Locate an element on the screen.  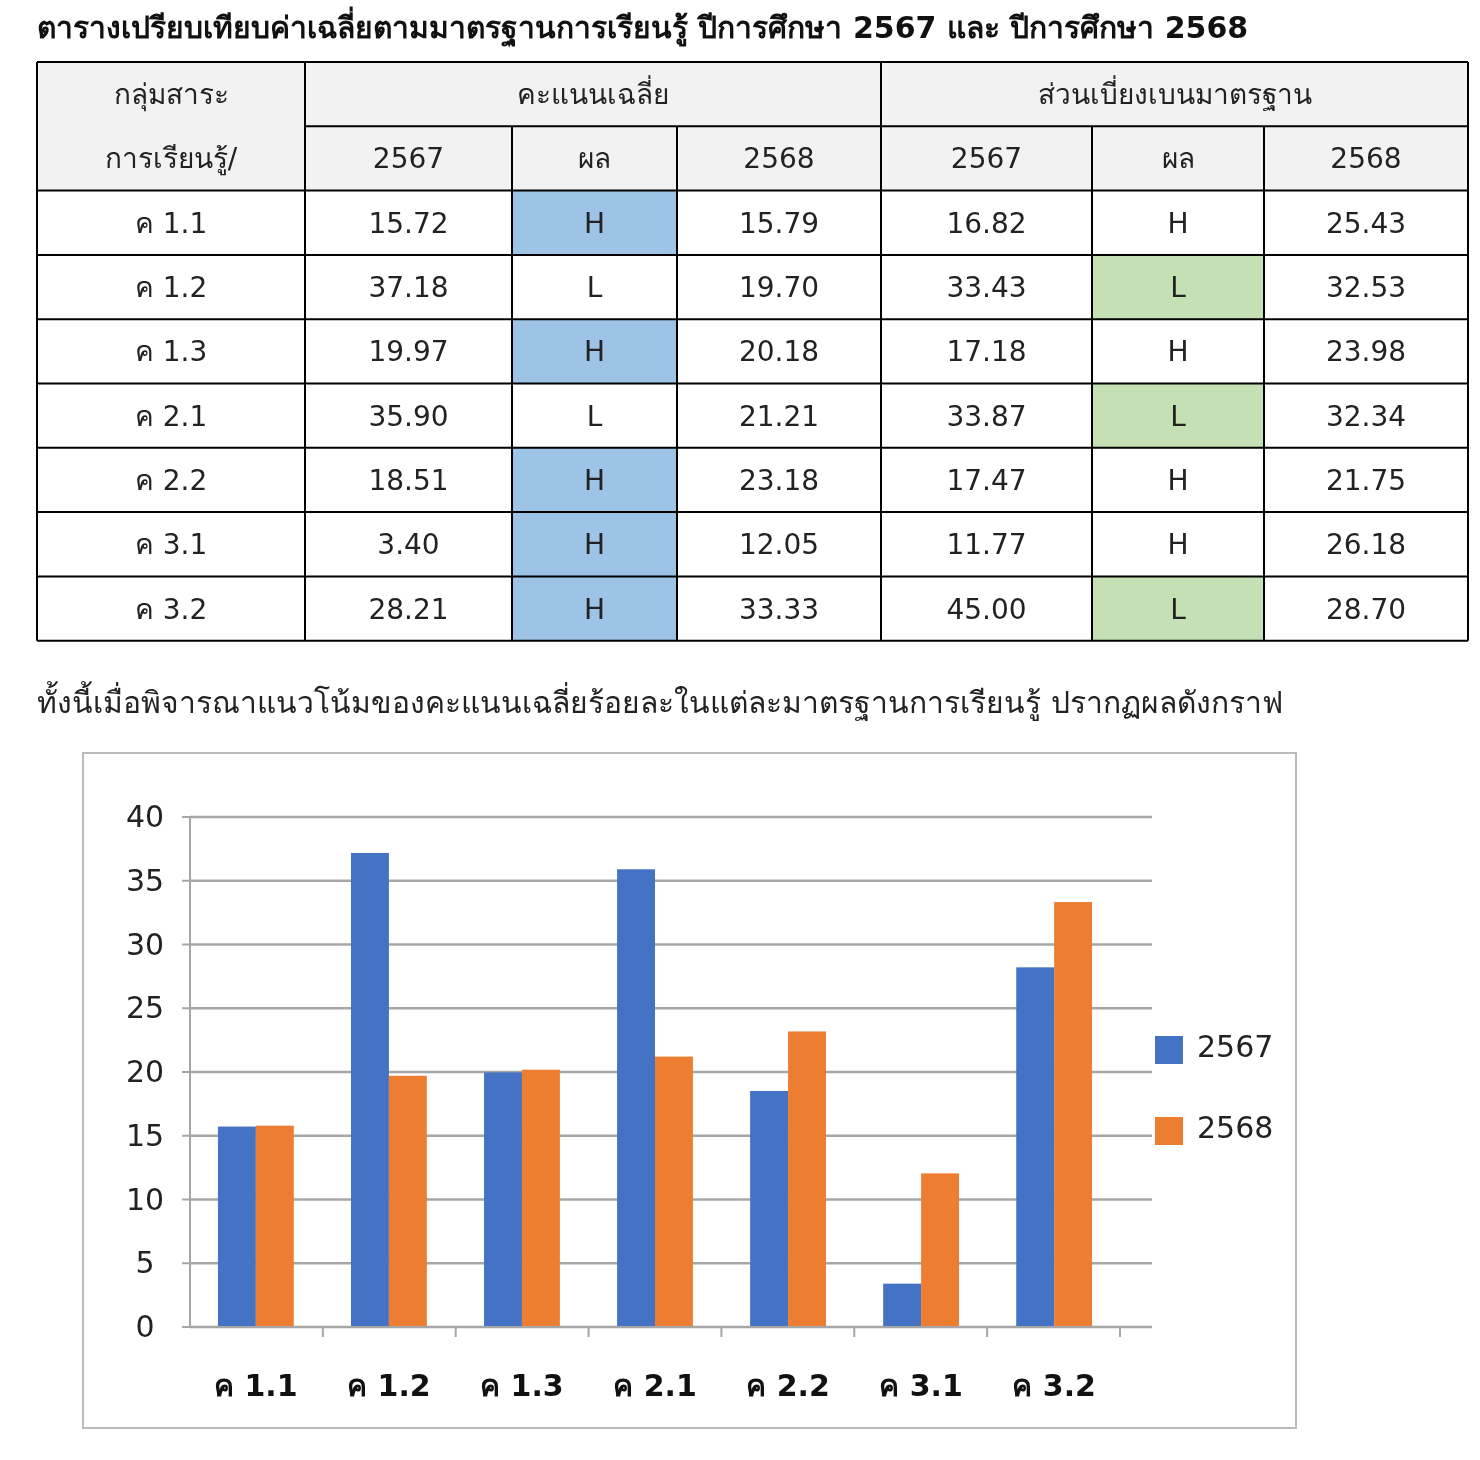
text: ตารางเปรียบเทียบค่าเฉลี่ยตามมาตรฐานการเรียนรู้ ปีการศึกษา 2567 และ ปีการศึกษา 2568 is located at coordinates (643, 27).